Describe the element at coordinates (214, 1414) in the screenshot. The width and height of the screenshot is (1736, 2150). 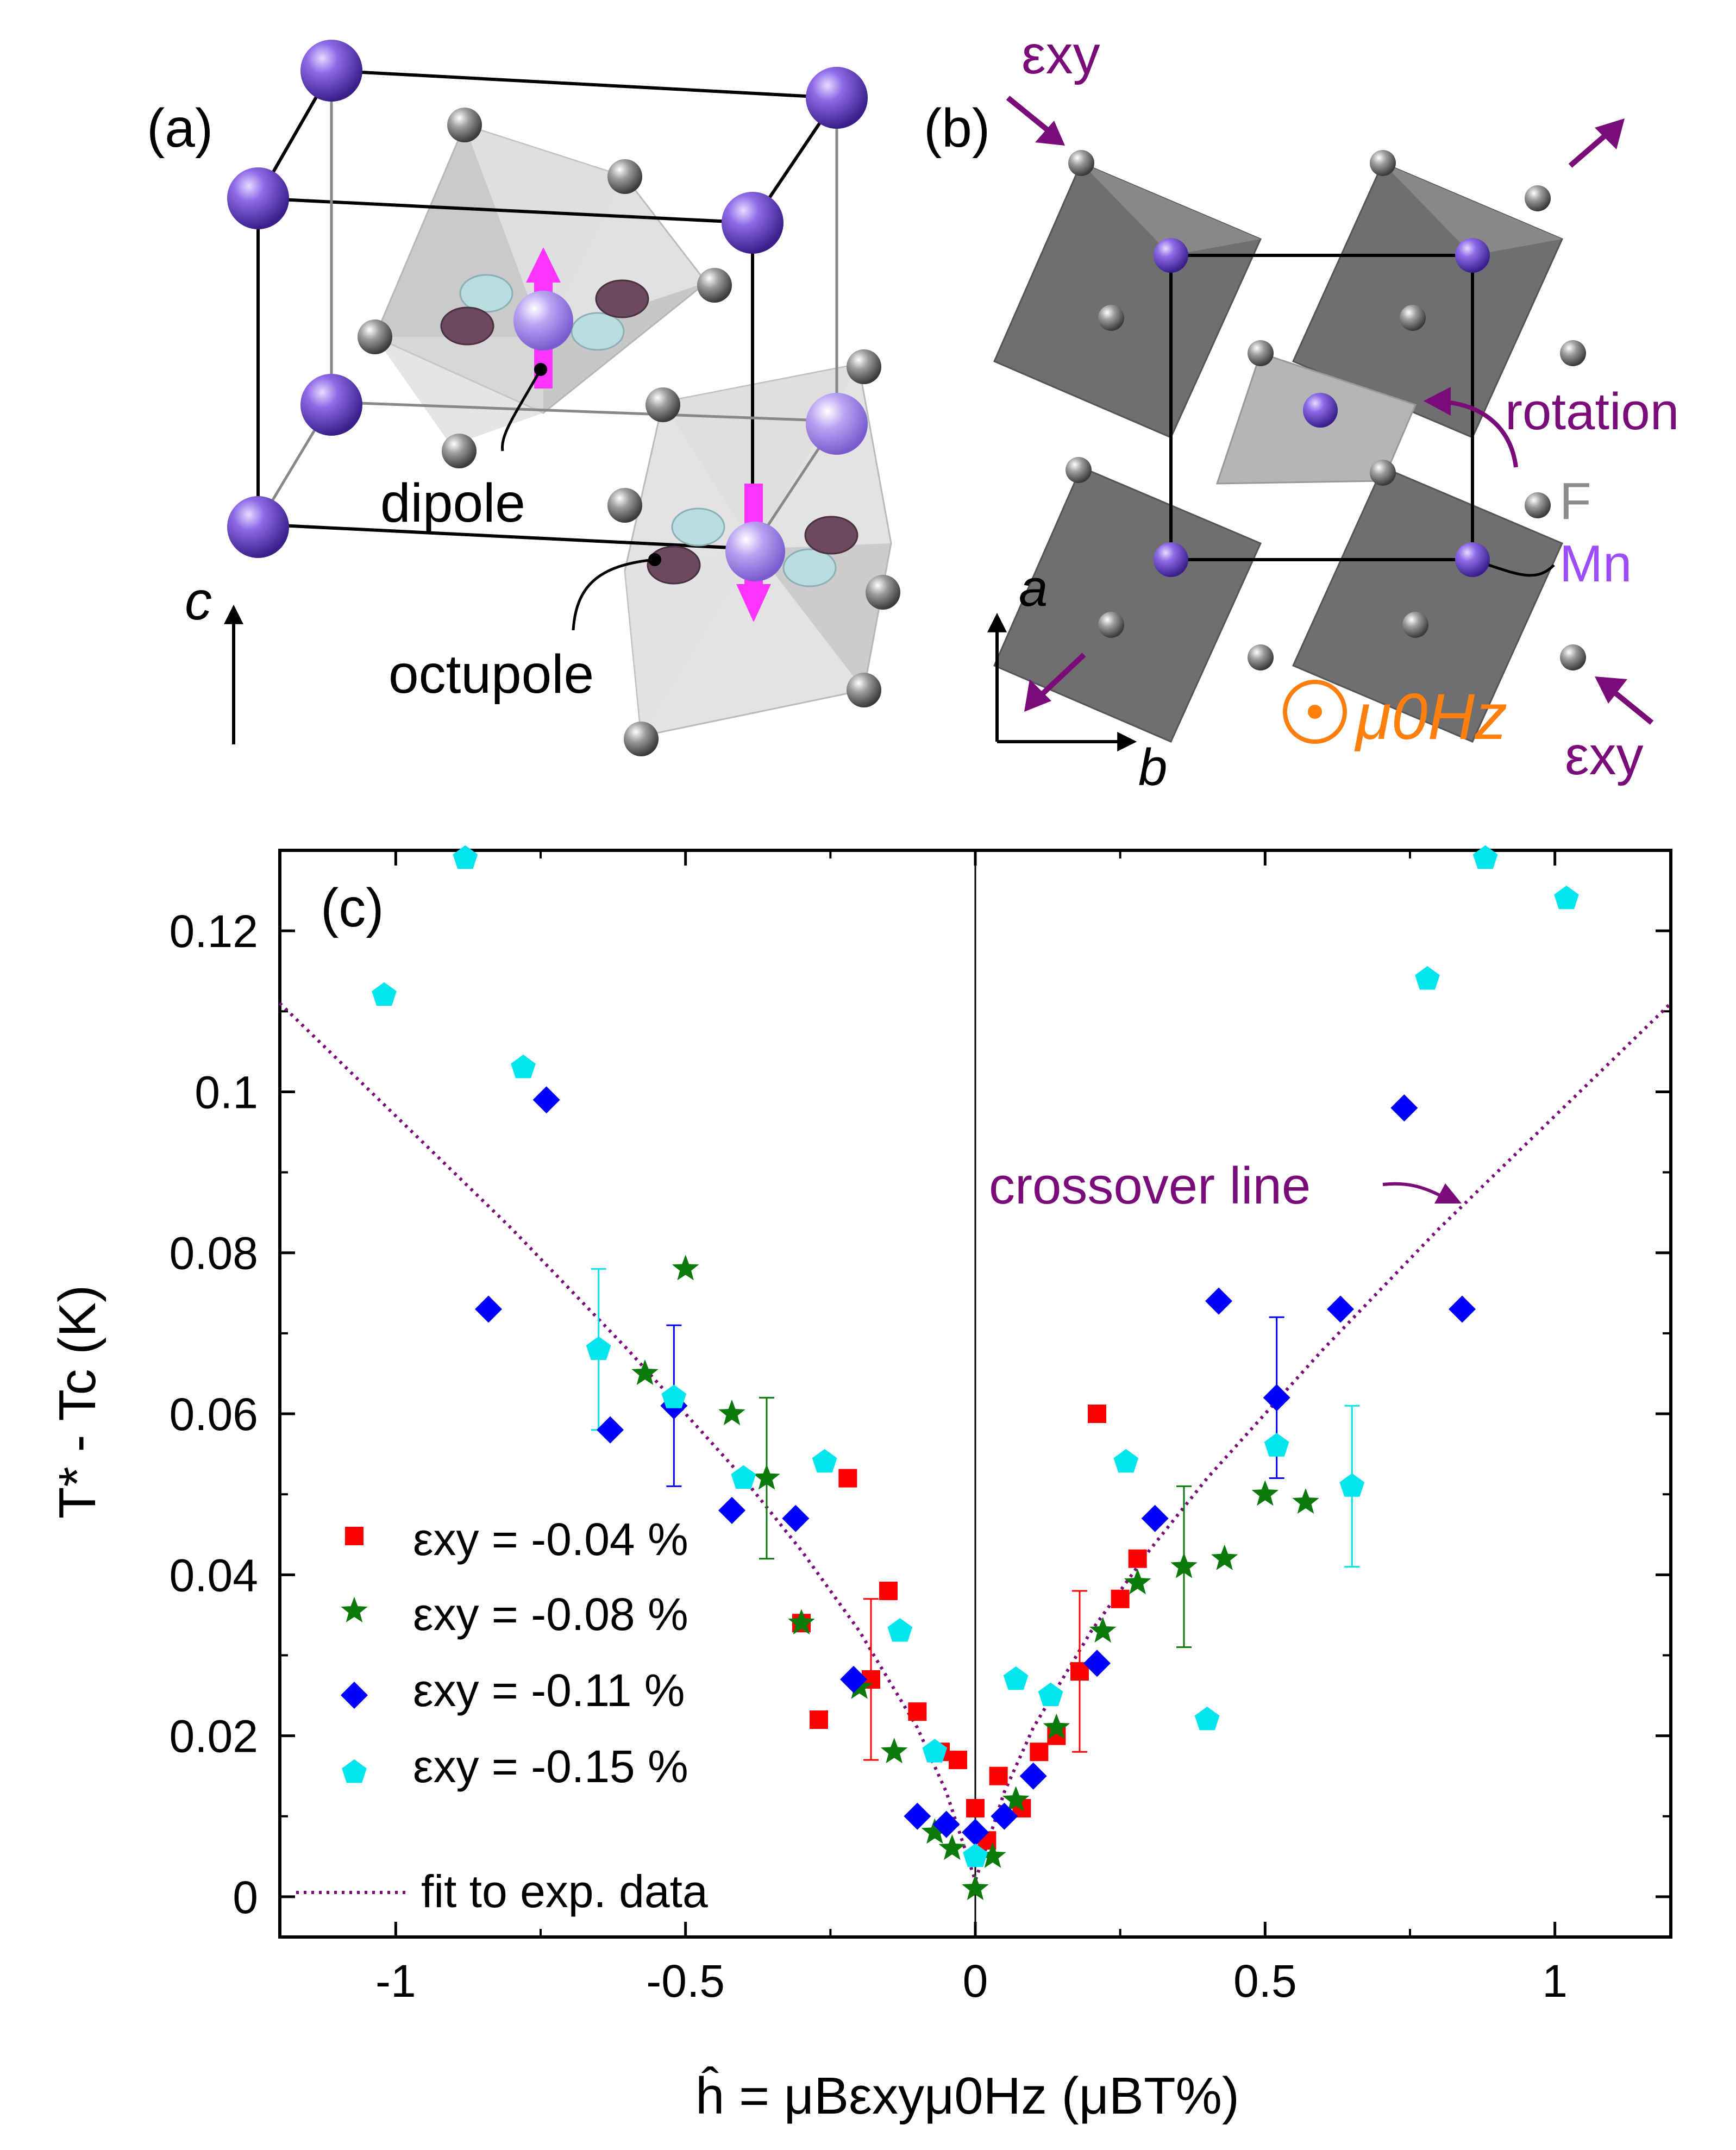
I see `y-tick-label: 0.06` at that location.